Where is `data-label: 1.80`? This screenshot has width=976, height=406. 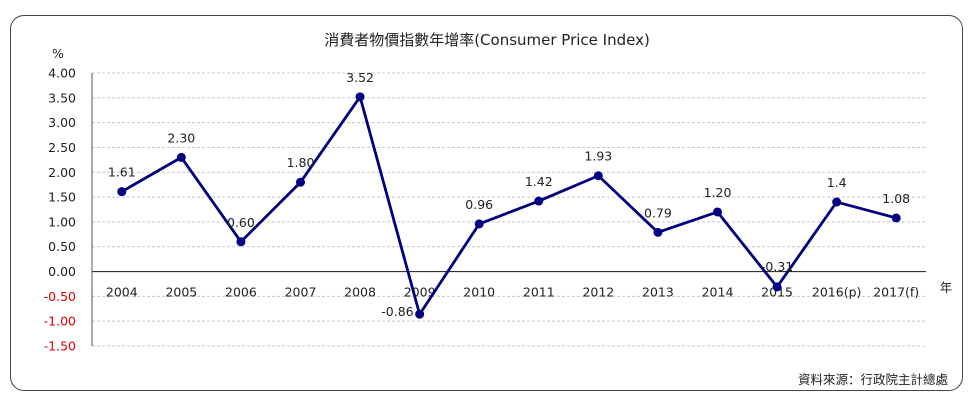
data-label: 1.80 is located at coordinates (301, 162).